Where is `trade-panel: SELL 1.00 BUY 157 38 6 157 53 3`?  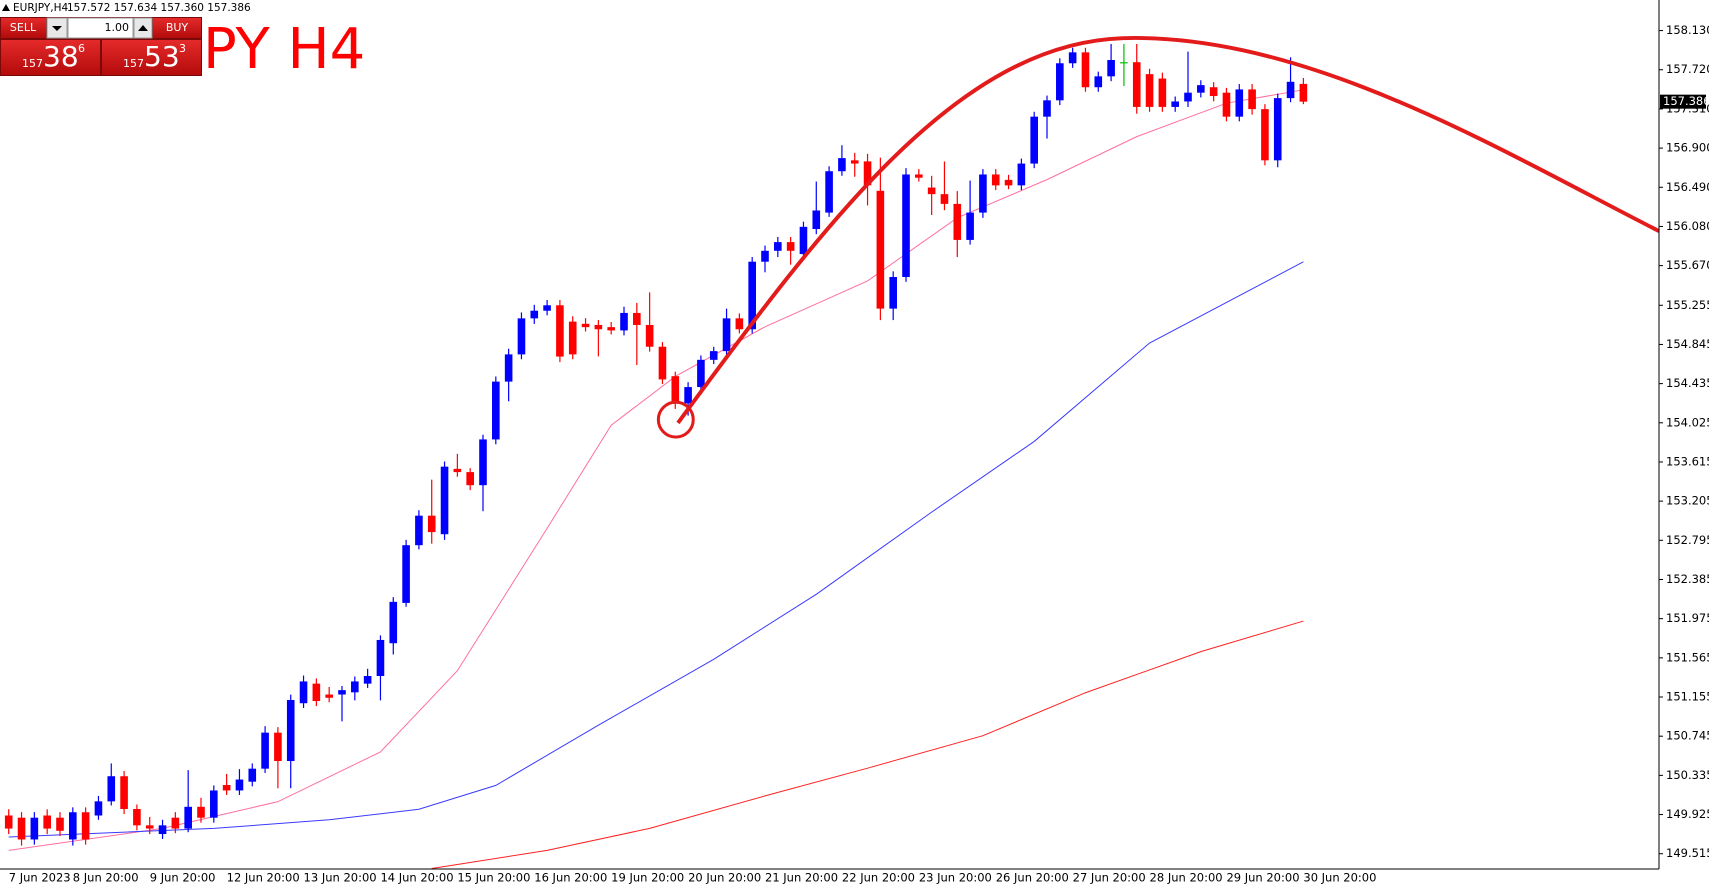 trade-panel: SELL 1.00 BUY 157 38 6 157 53 3 is located at coordinates (101, 46).